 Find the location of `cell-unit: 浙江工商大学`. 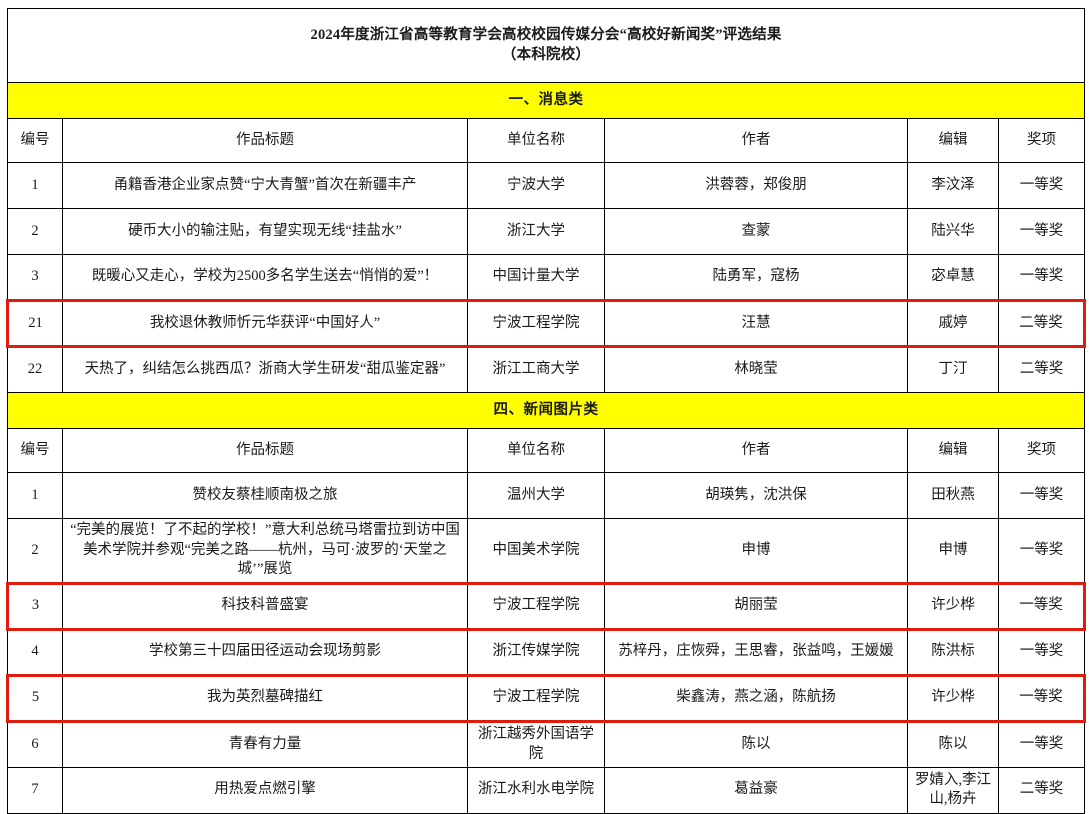

cell-unit: 浙江工商大学 is located at coordinates (536, 369).